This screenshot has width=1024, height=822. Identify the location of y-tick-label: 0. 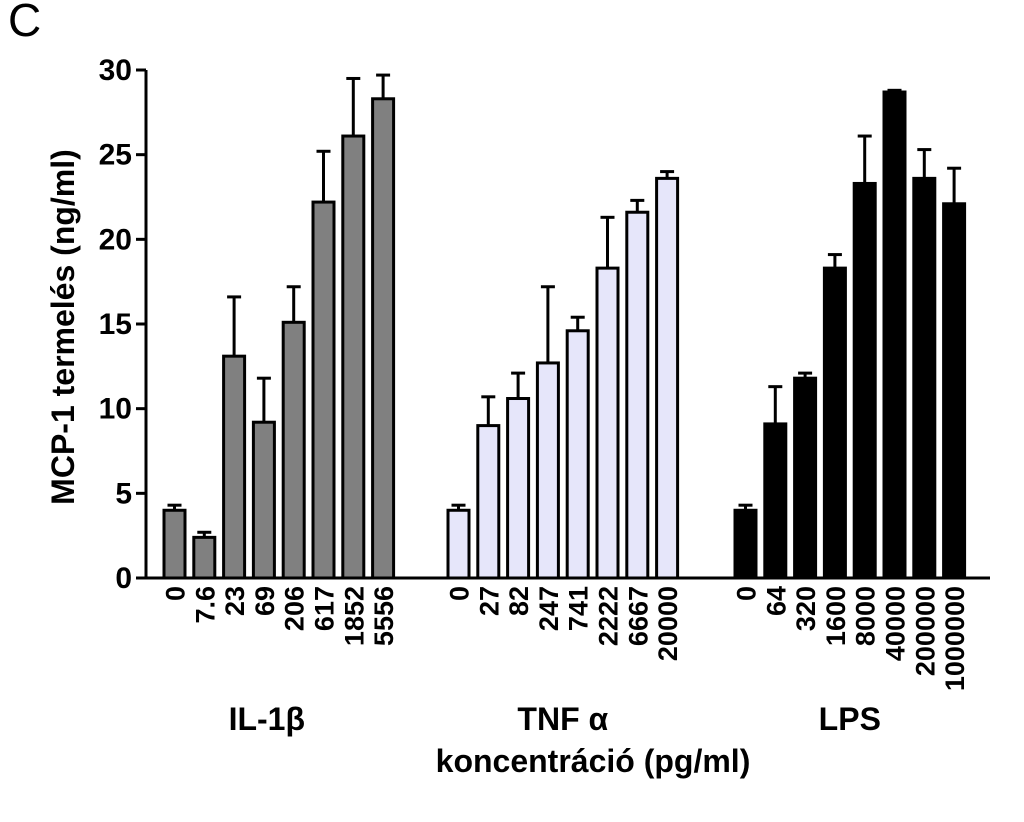
(123, 578).